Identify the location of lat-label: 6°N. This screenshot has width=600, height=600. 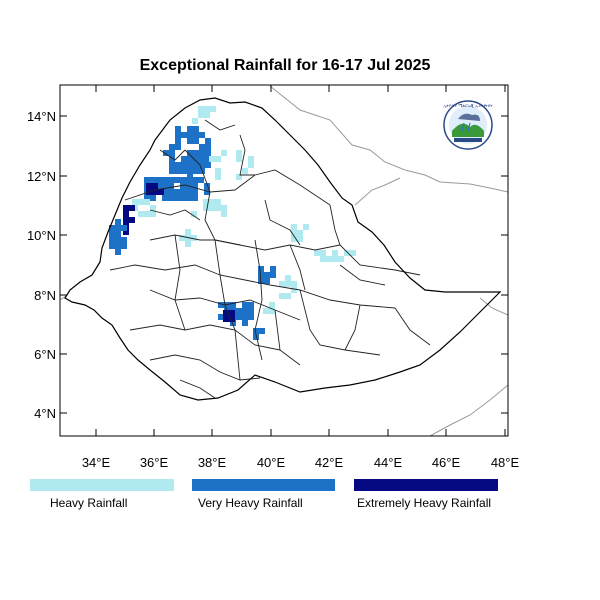
(45, 354).